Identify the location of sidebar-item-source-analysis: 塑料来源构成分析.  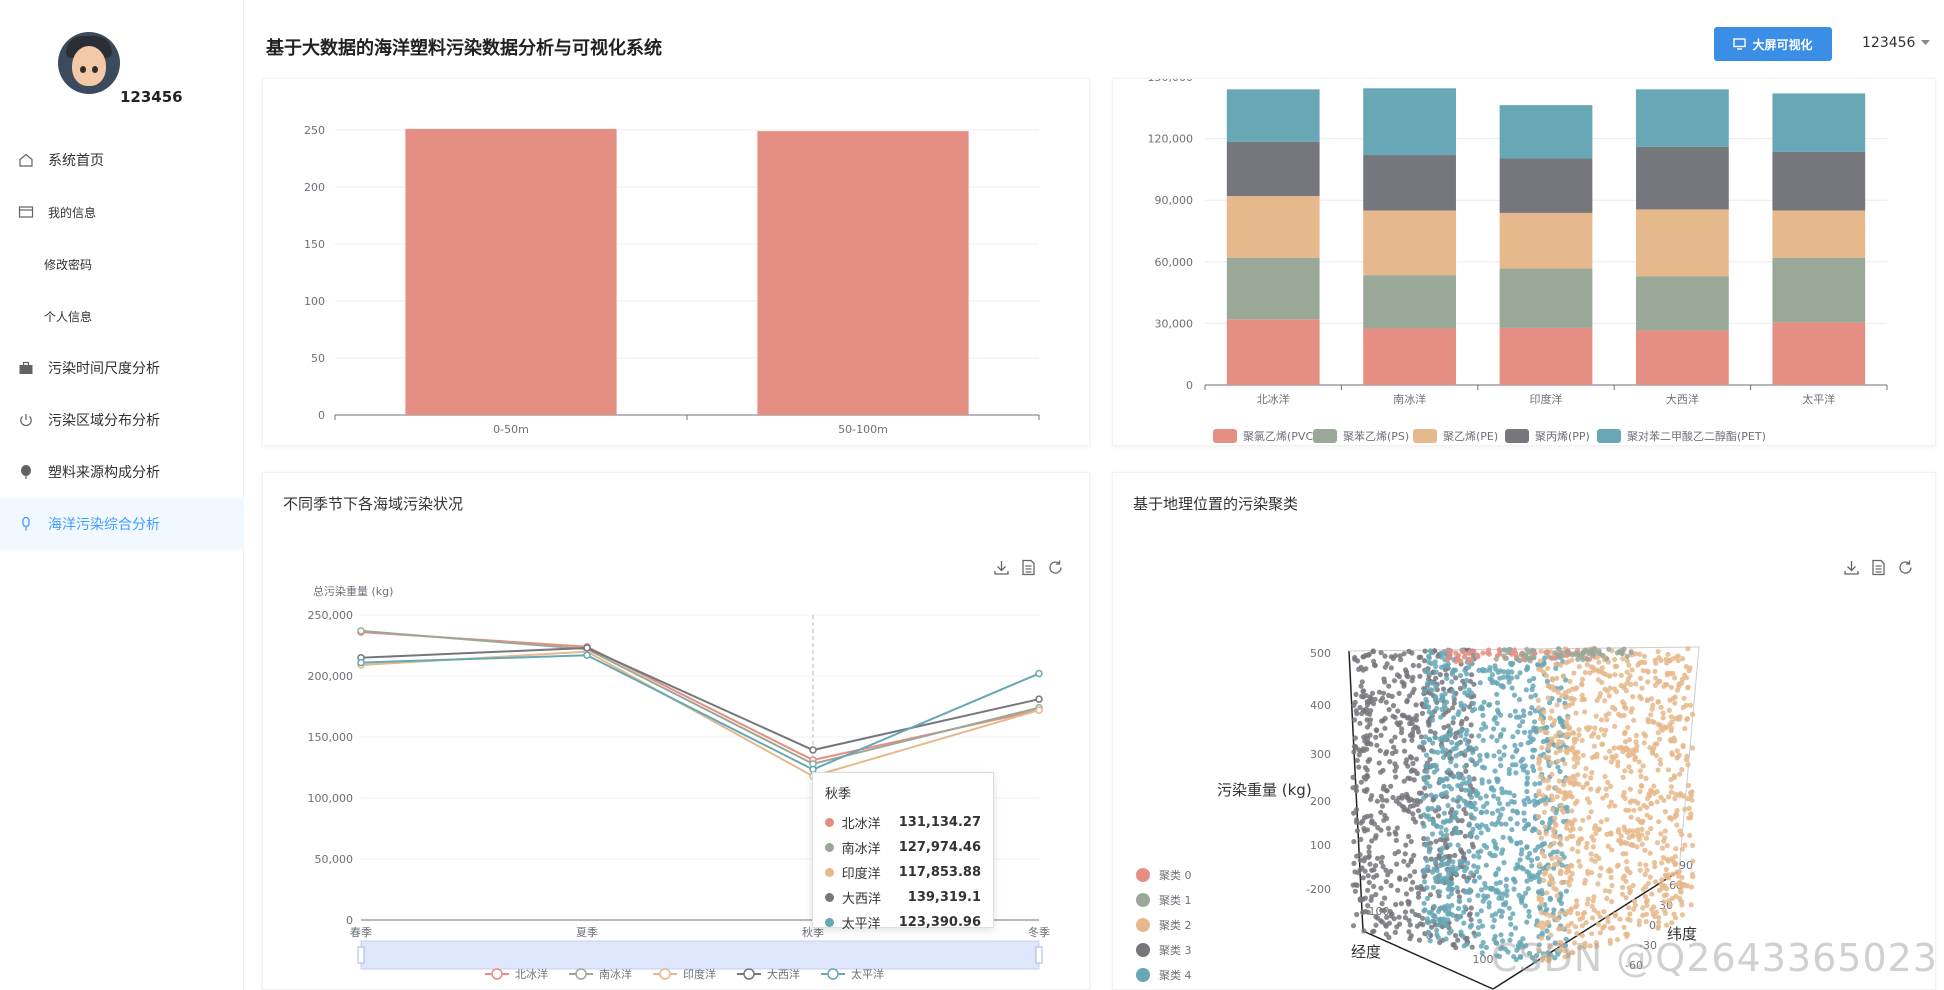
(122, 472).